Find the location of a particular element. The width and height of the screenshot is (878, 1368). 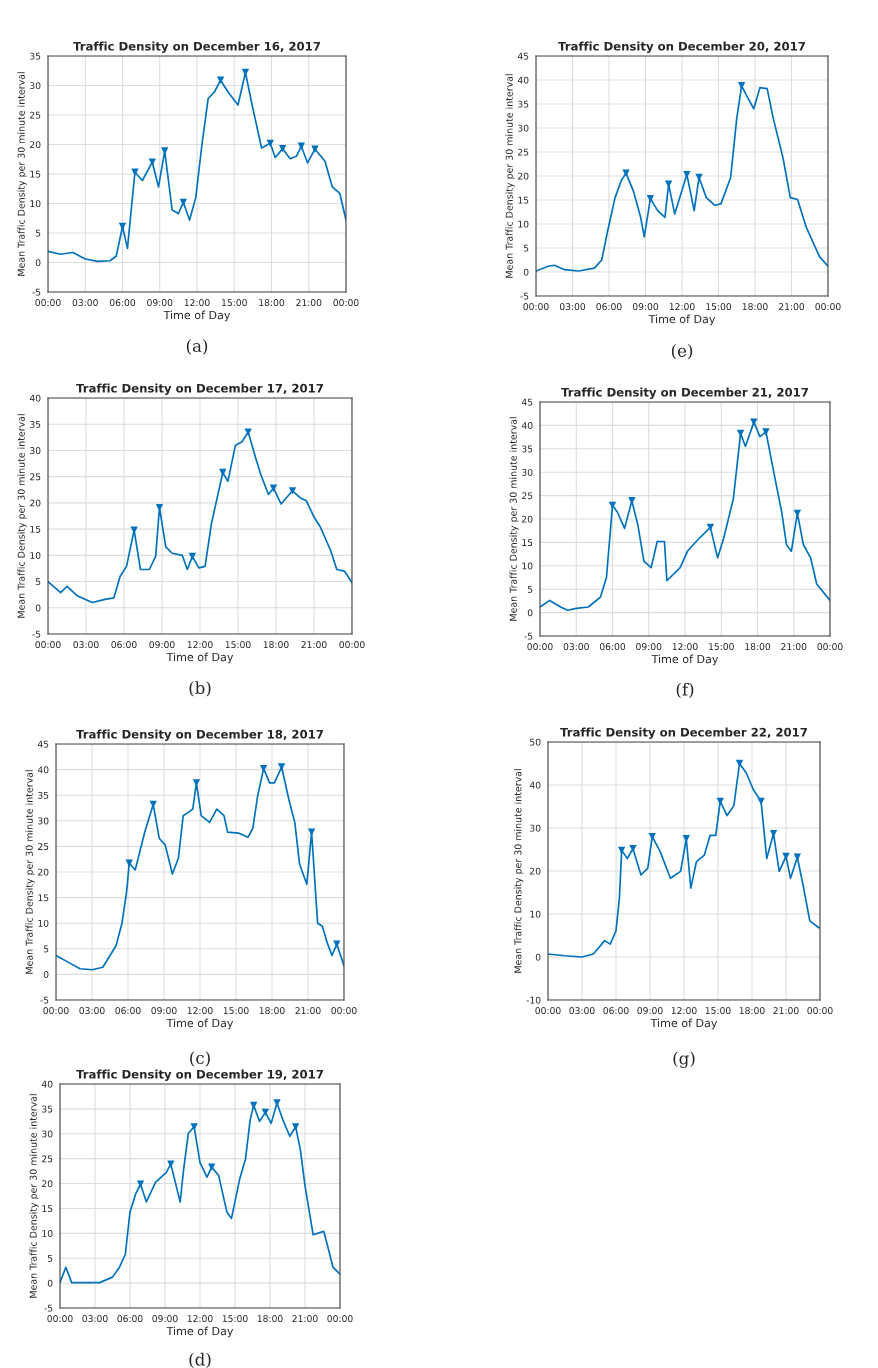

text: (e) is located at coordinates (682, 352).